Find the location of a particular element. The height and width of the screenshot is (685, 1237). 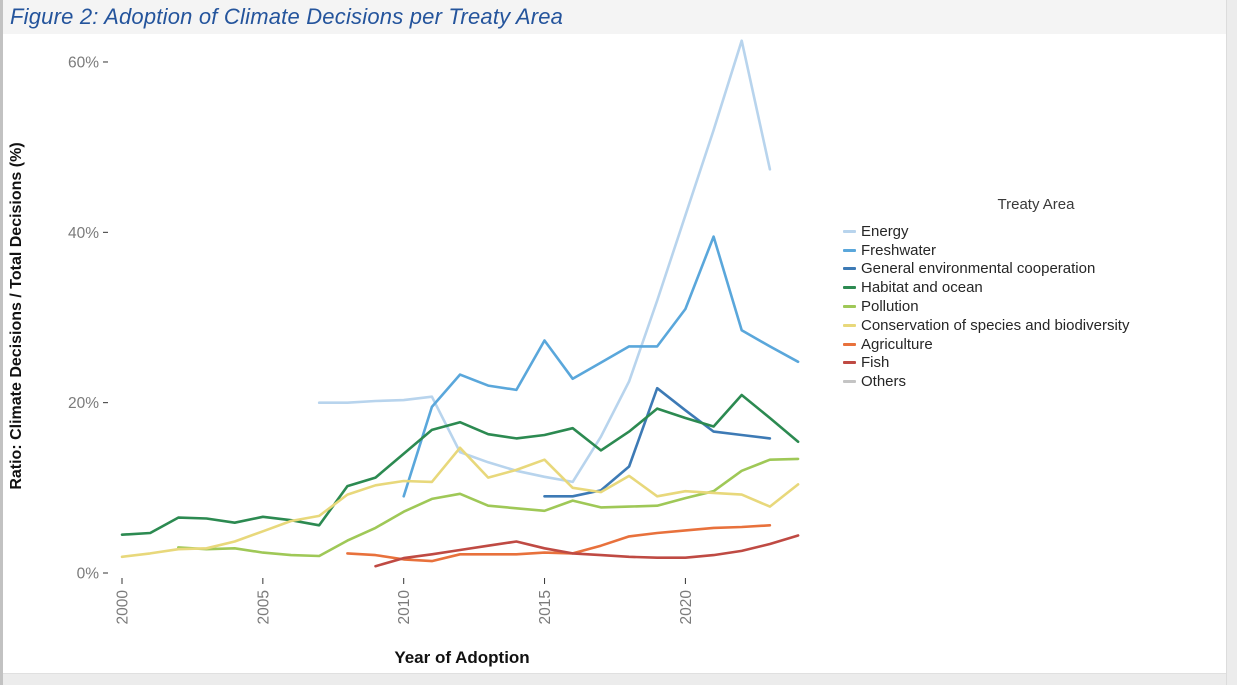

legend-item-habitat-and-ocean: Habitat and ocean is located at coordinates (1036, 287).